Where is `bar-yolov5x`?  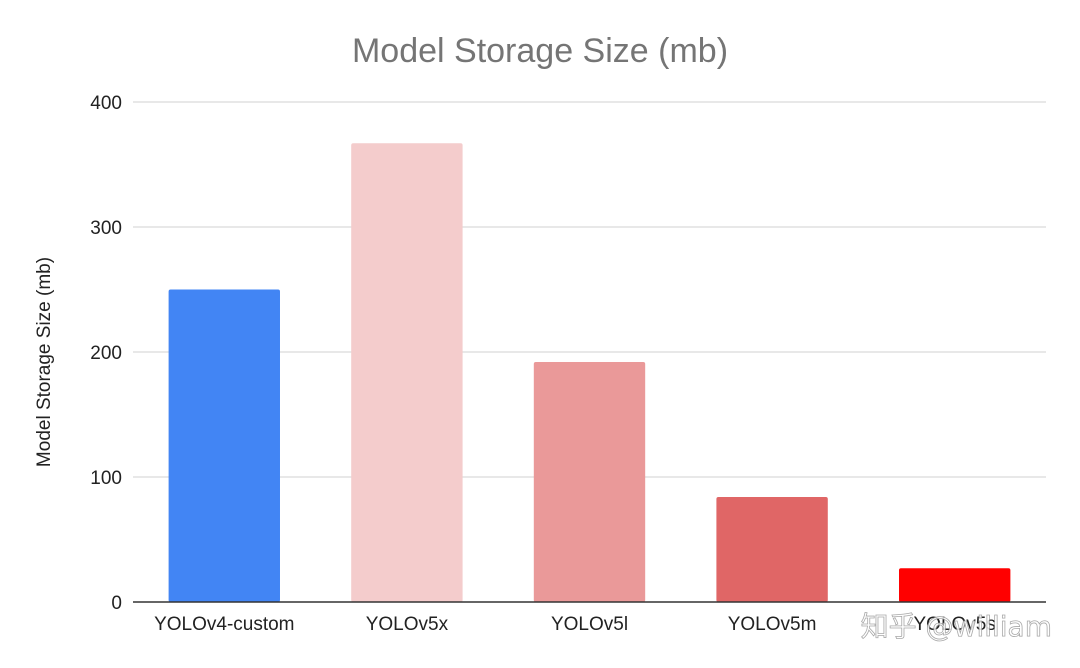
bar-yolov5x is located at coordinates (407, 372).